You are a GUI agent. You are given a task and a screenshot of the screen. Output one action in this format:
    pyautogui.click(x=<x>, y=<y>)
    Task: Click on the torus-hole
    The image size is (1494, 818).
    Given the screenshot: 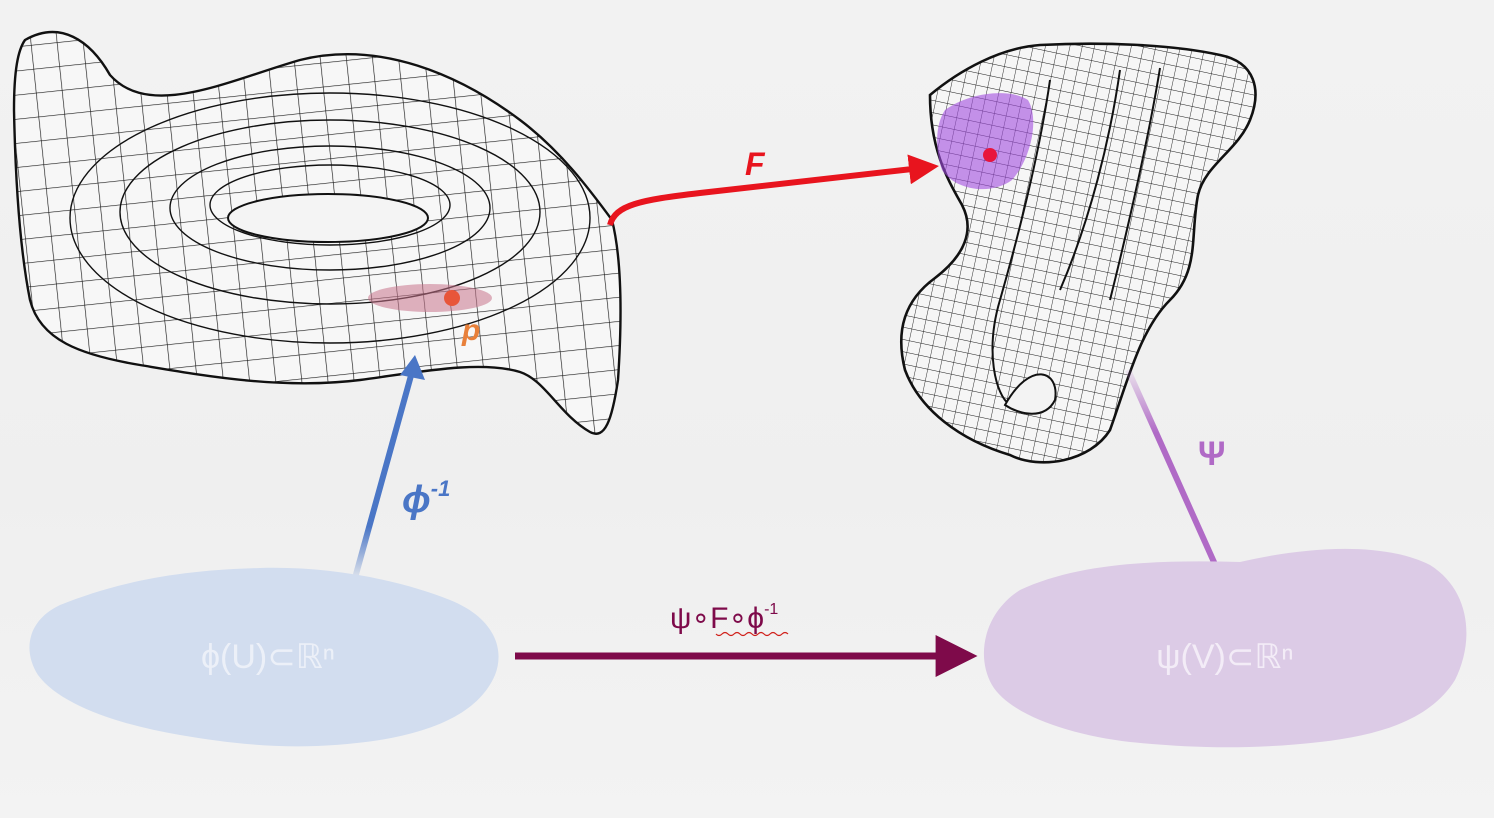 What is the action you would take?
    pyautogui.click(x=328, y=218)
    